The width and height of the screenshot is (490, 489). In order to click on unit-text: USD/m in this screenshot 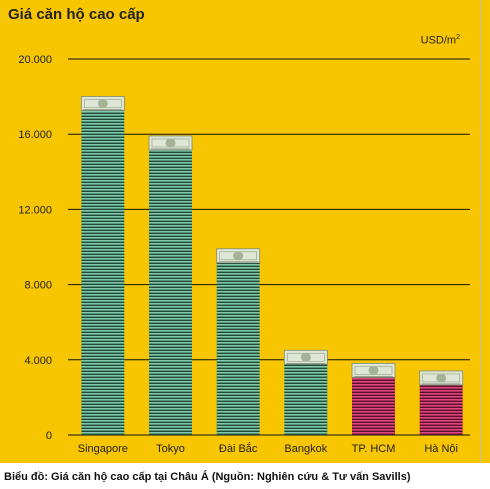, I will do `click(438, 40)`.